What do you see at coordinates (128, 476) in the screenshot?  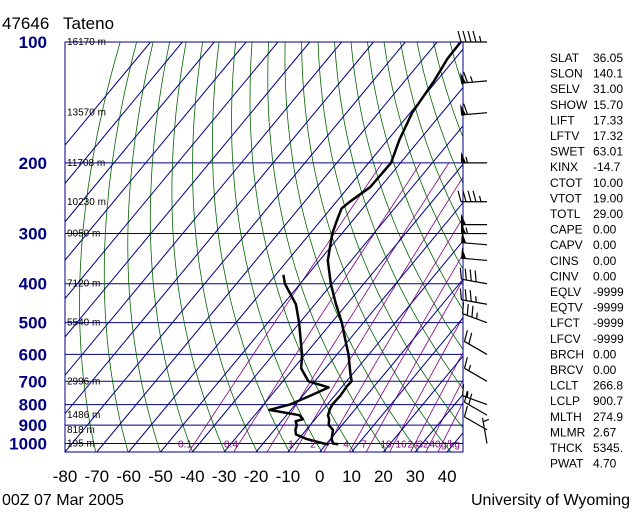 I see `temperature-tick-label: -60` at bounding box center [128, 476].